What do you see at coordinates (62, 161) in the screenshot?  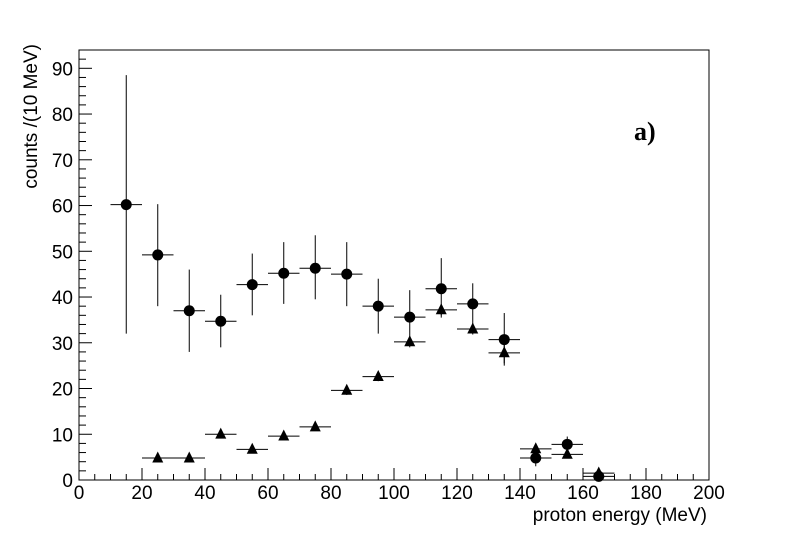 I see `y-tick-label: 70` at bounding box center [62, 161].